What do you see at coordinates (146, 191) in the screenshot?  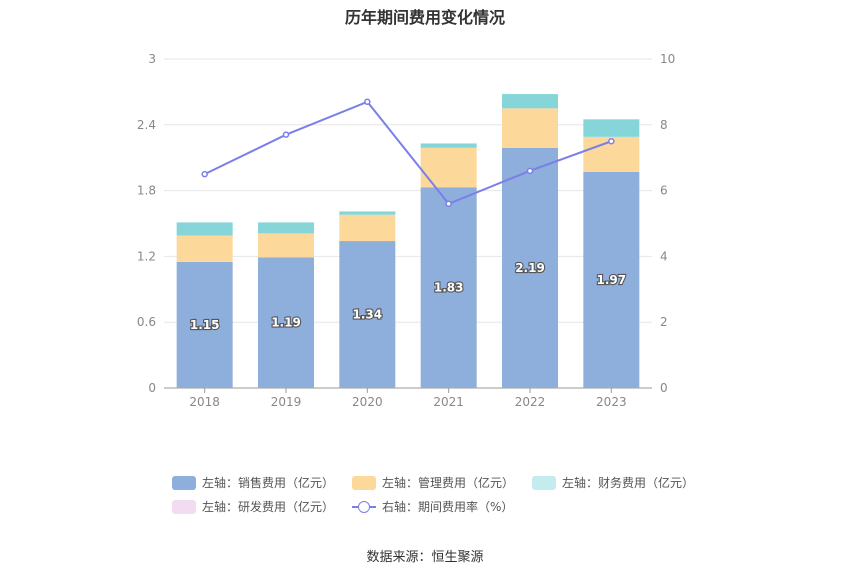 I see `left-axis-tick-label: 1.8` at bounding box center [146, 191].